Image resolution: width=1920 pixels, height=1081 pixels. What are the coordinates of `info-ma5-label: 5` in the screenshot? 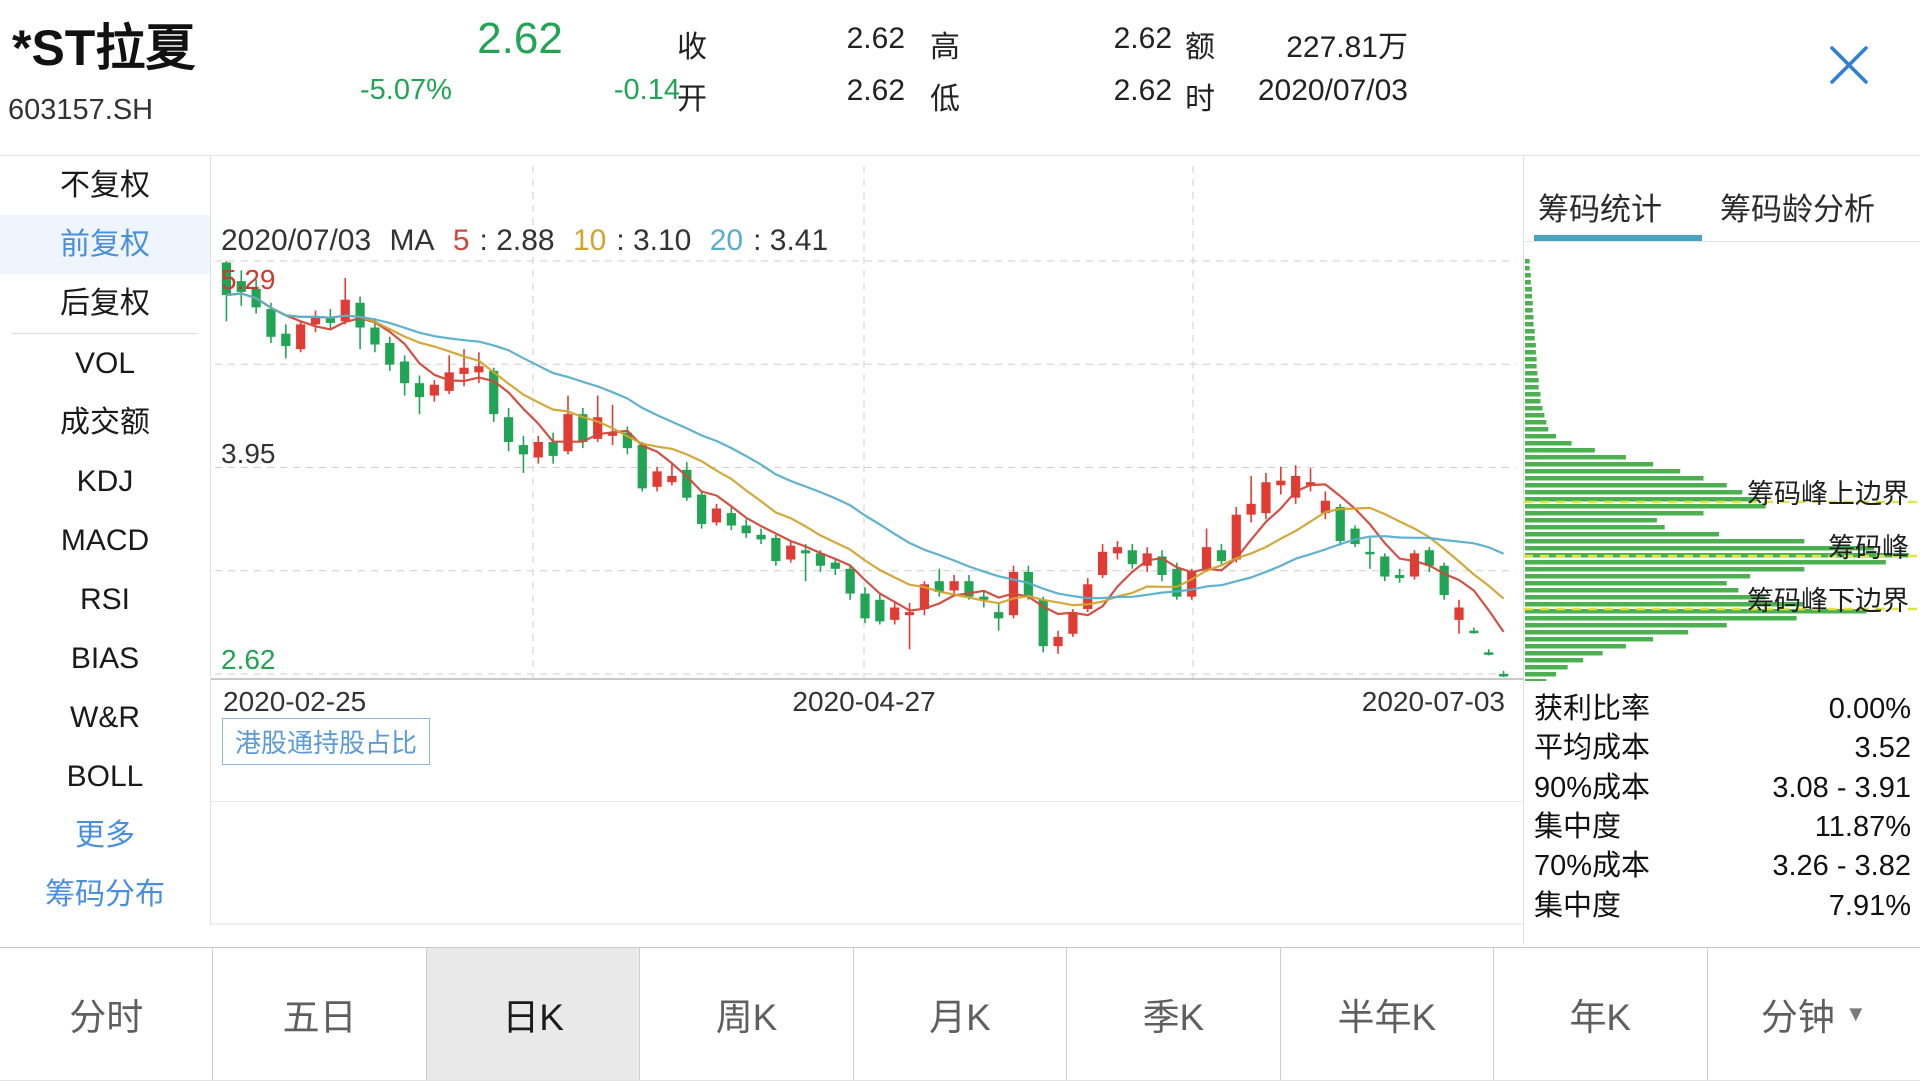 It's located at (461, 240).